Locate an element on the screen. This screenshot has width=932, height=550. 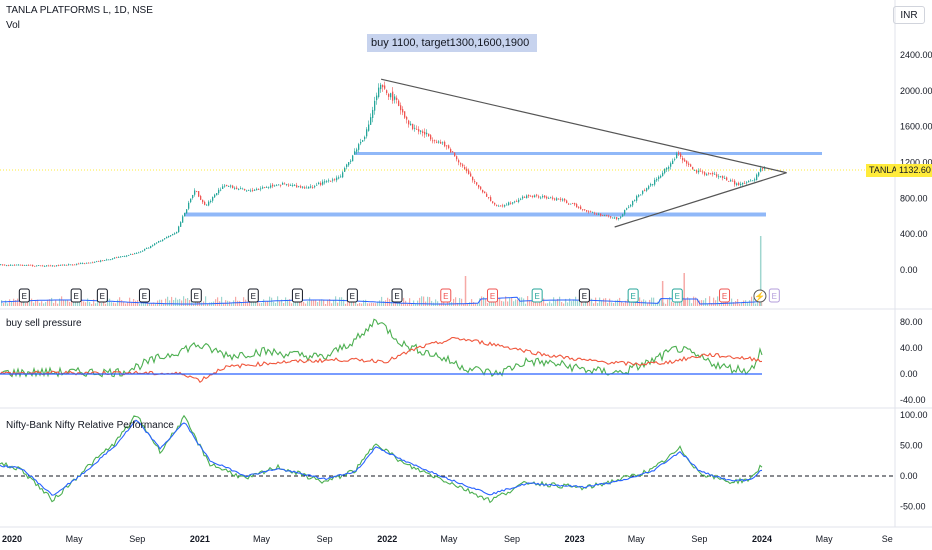
relative-performance-title: Nifty-Bank Nifty Relative Performance is located at coordinates (90, 425).